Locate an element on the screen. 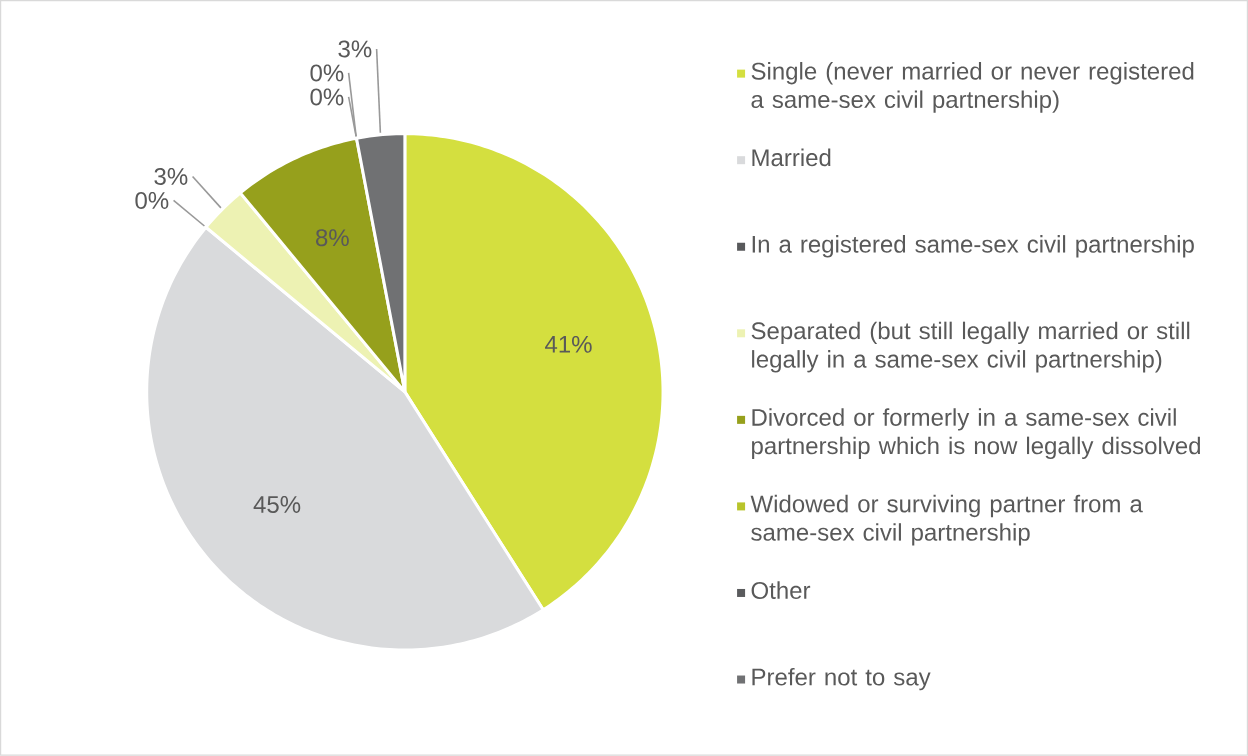 This screenshot has width=1248, height=756. legend-label: In a registered same-sex civil partnership is located at coordinates (973, 246).